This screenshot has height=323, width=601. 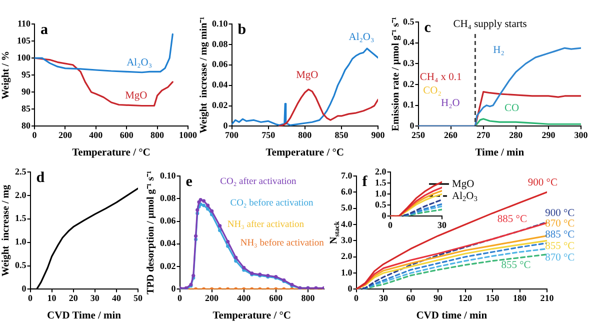 I want to click on x-tick-label: 40, so click(x=117, y=297).